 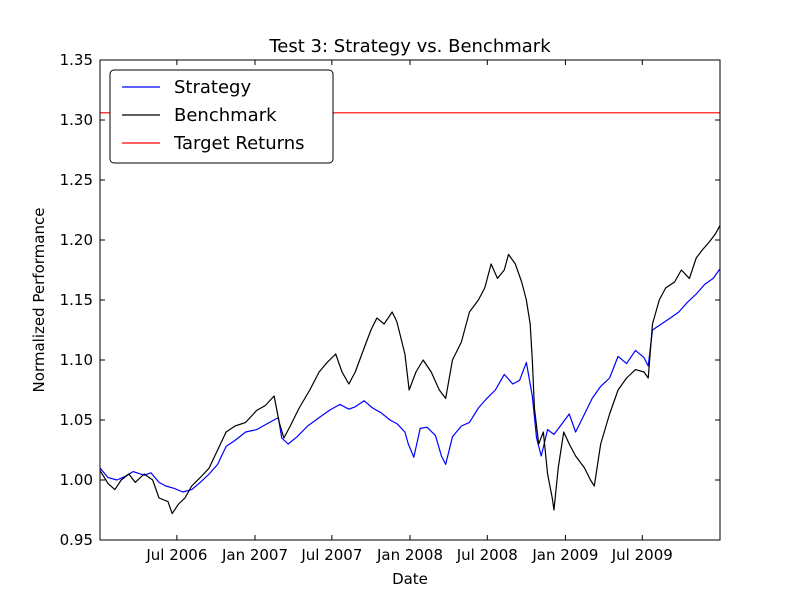 I want to click on y-tick-label: 1.00, so click(x=76, y=480).